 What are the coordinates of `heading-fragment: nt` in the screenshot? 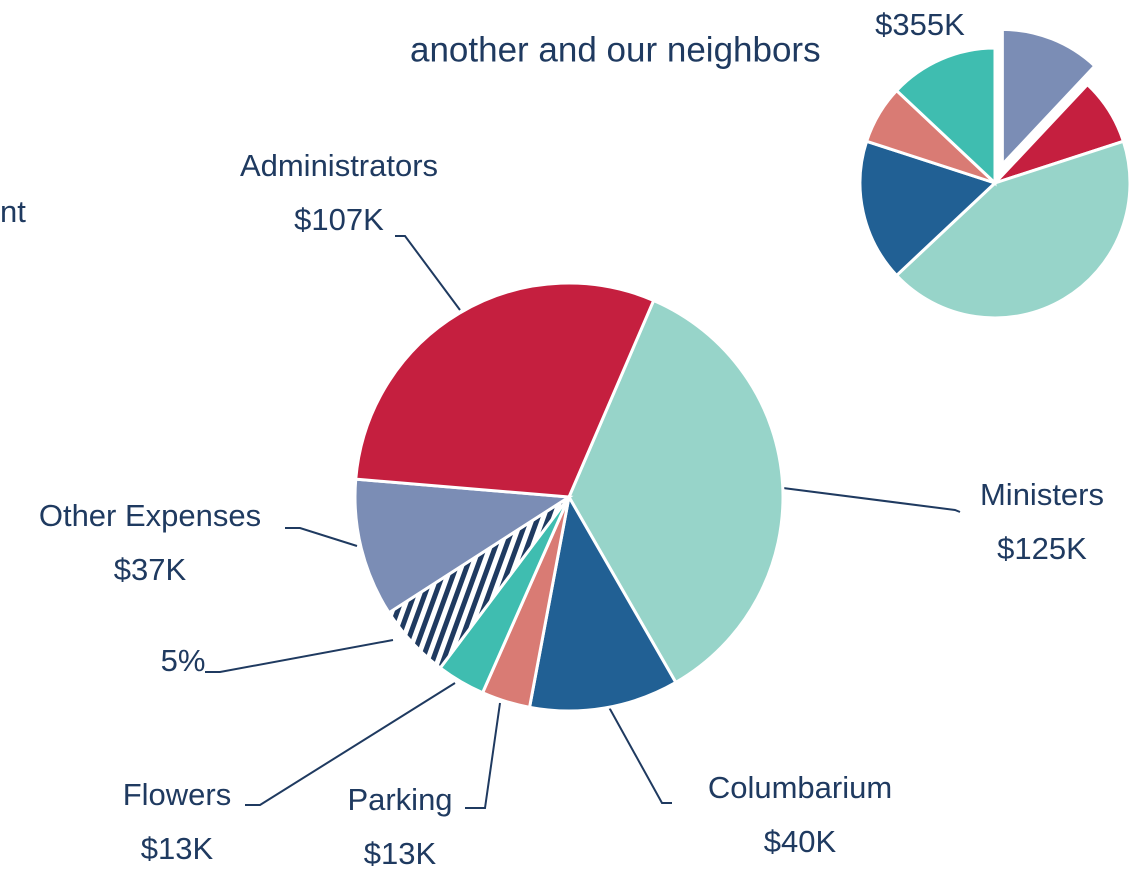 It's located at (13, 211).